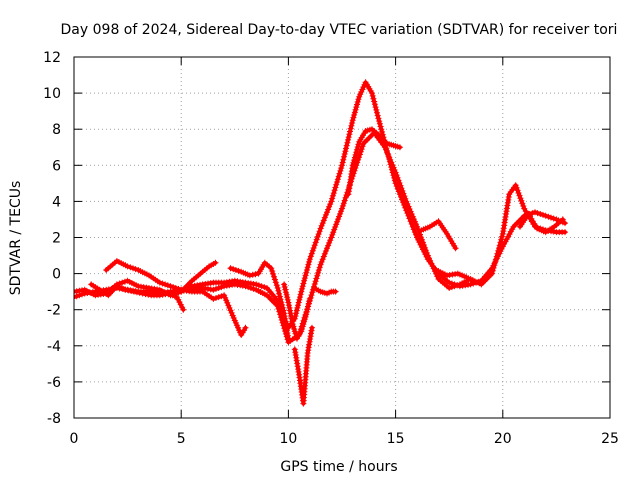 The image size is (640, 480). Describe the element at coordinates (56, 166) in the screenshot. I see `y-tick-label: 6` at that location.